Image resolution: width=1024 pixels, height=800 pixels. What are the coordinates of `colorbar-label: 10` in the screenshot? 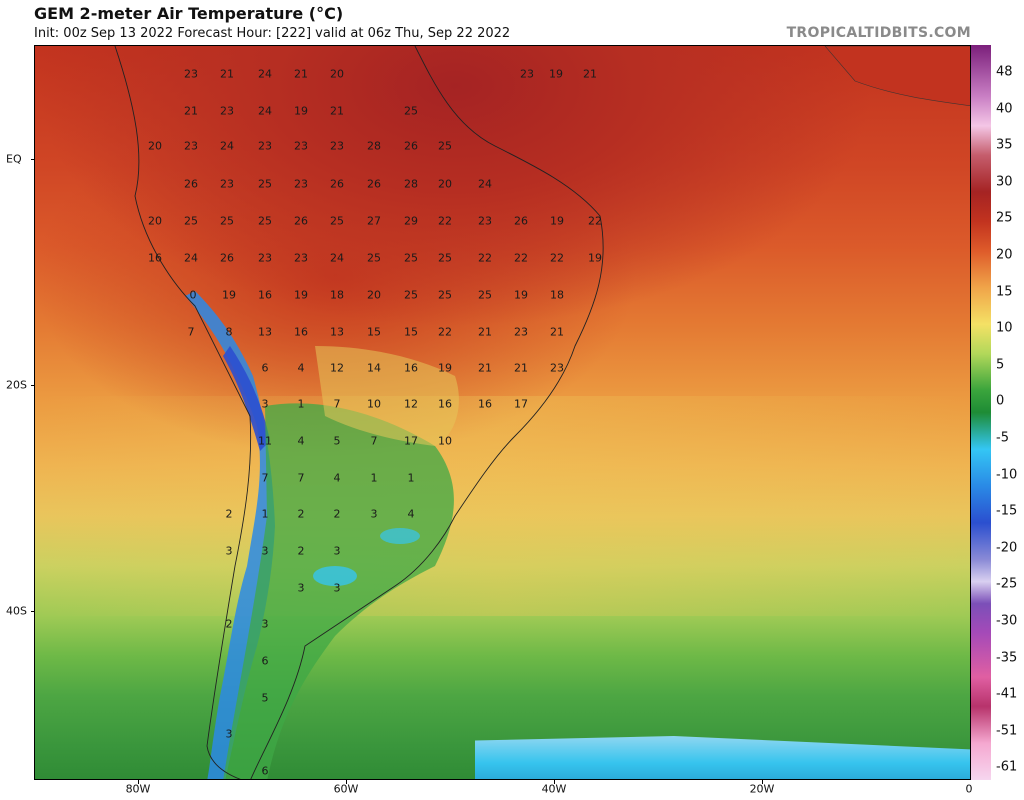 It's located at (1004, 328).